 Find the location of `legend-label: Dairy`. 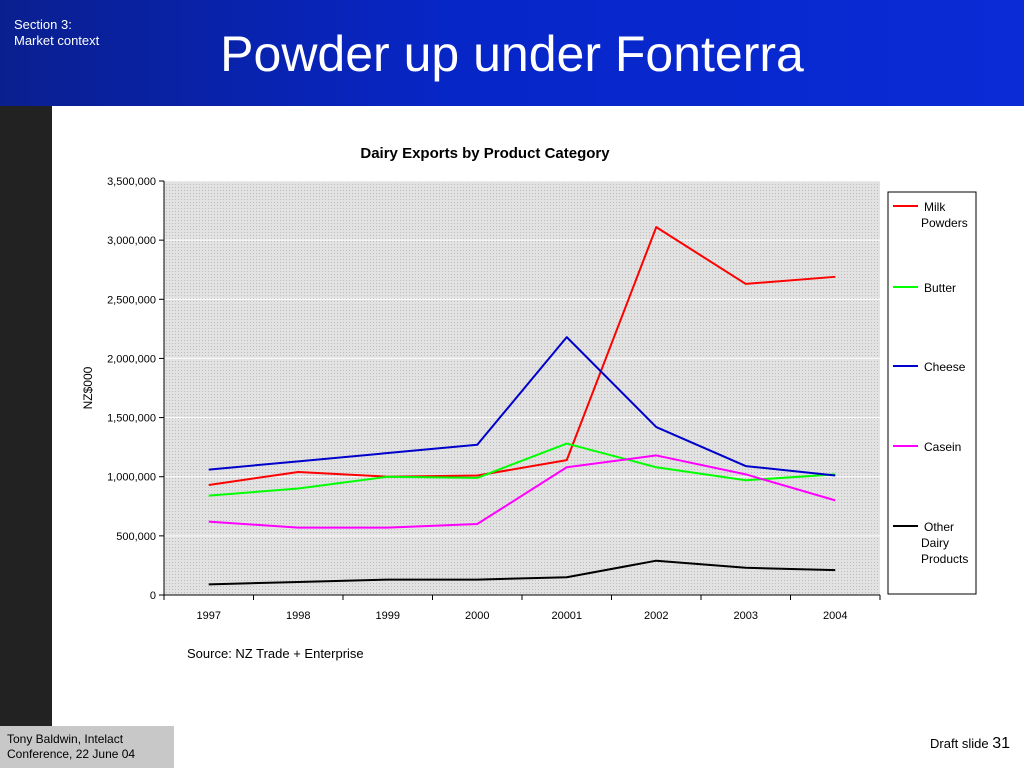

legend-label: Dairy is located at coordinates (935, 543).